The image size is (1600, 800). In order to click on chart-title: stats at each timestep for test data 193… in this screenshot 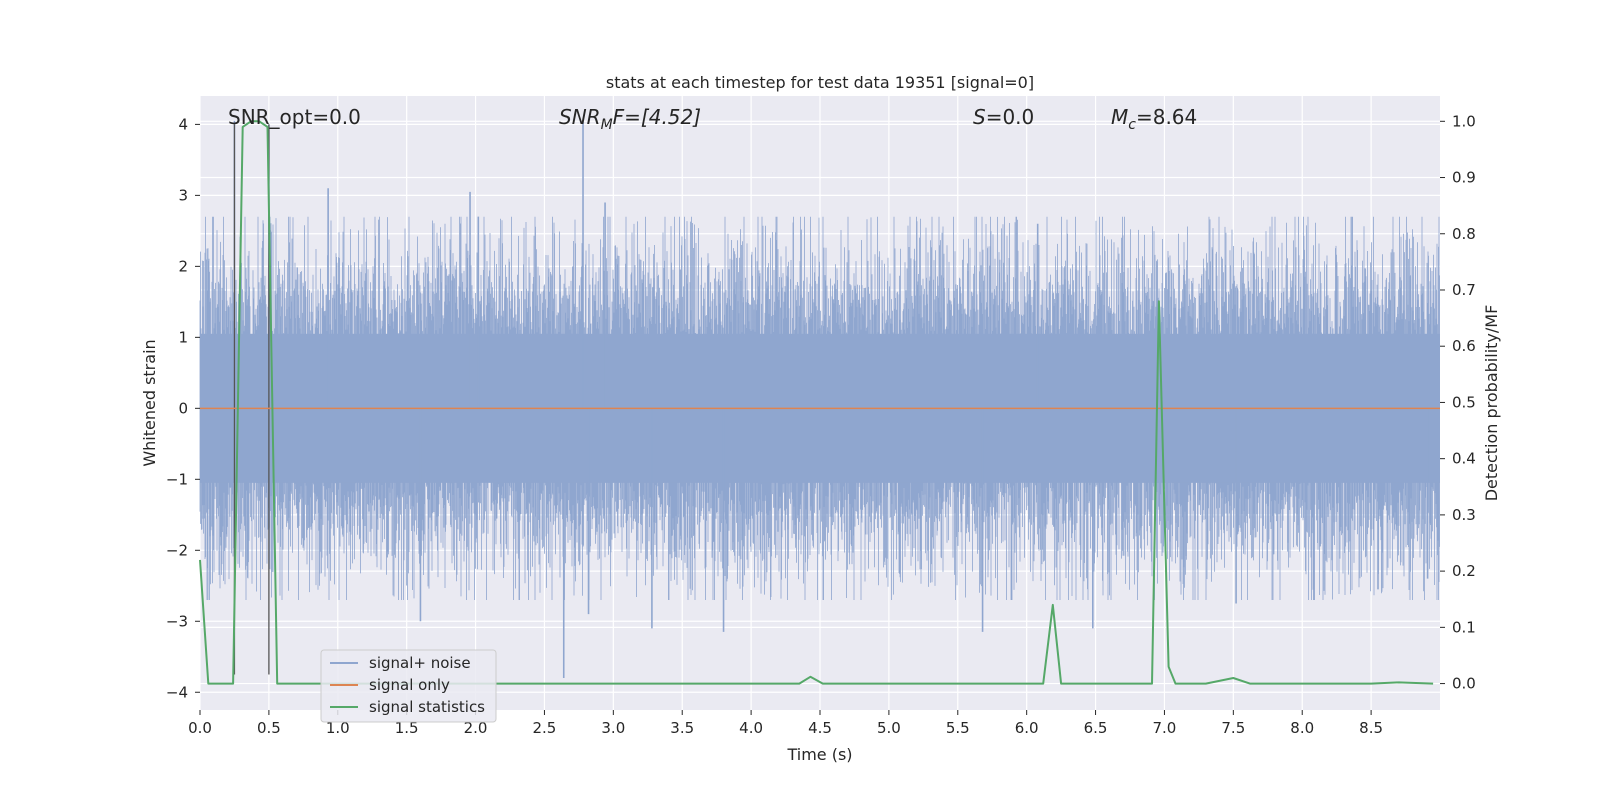, I will do `click(820, 82)`.